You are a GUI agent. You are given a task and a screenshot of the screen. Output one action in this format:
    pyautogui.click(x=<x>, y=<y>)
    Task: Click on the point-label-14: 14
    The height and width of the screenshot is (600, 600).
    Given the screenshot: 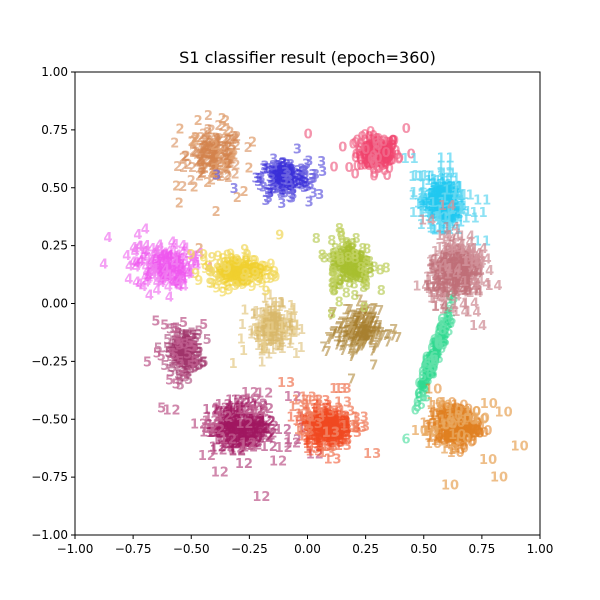 What is the action you would take?
    pyautogui.click(x=483, y=260)
    